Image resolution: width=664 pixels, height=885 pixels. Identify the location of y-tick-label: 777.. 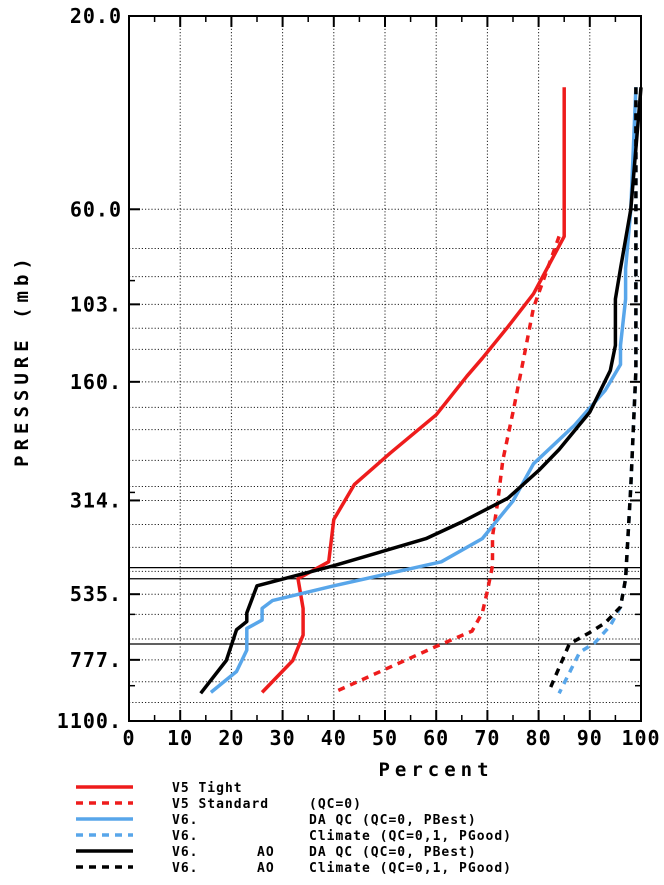
(96, 660).